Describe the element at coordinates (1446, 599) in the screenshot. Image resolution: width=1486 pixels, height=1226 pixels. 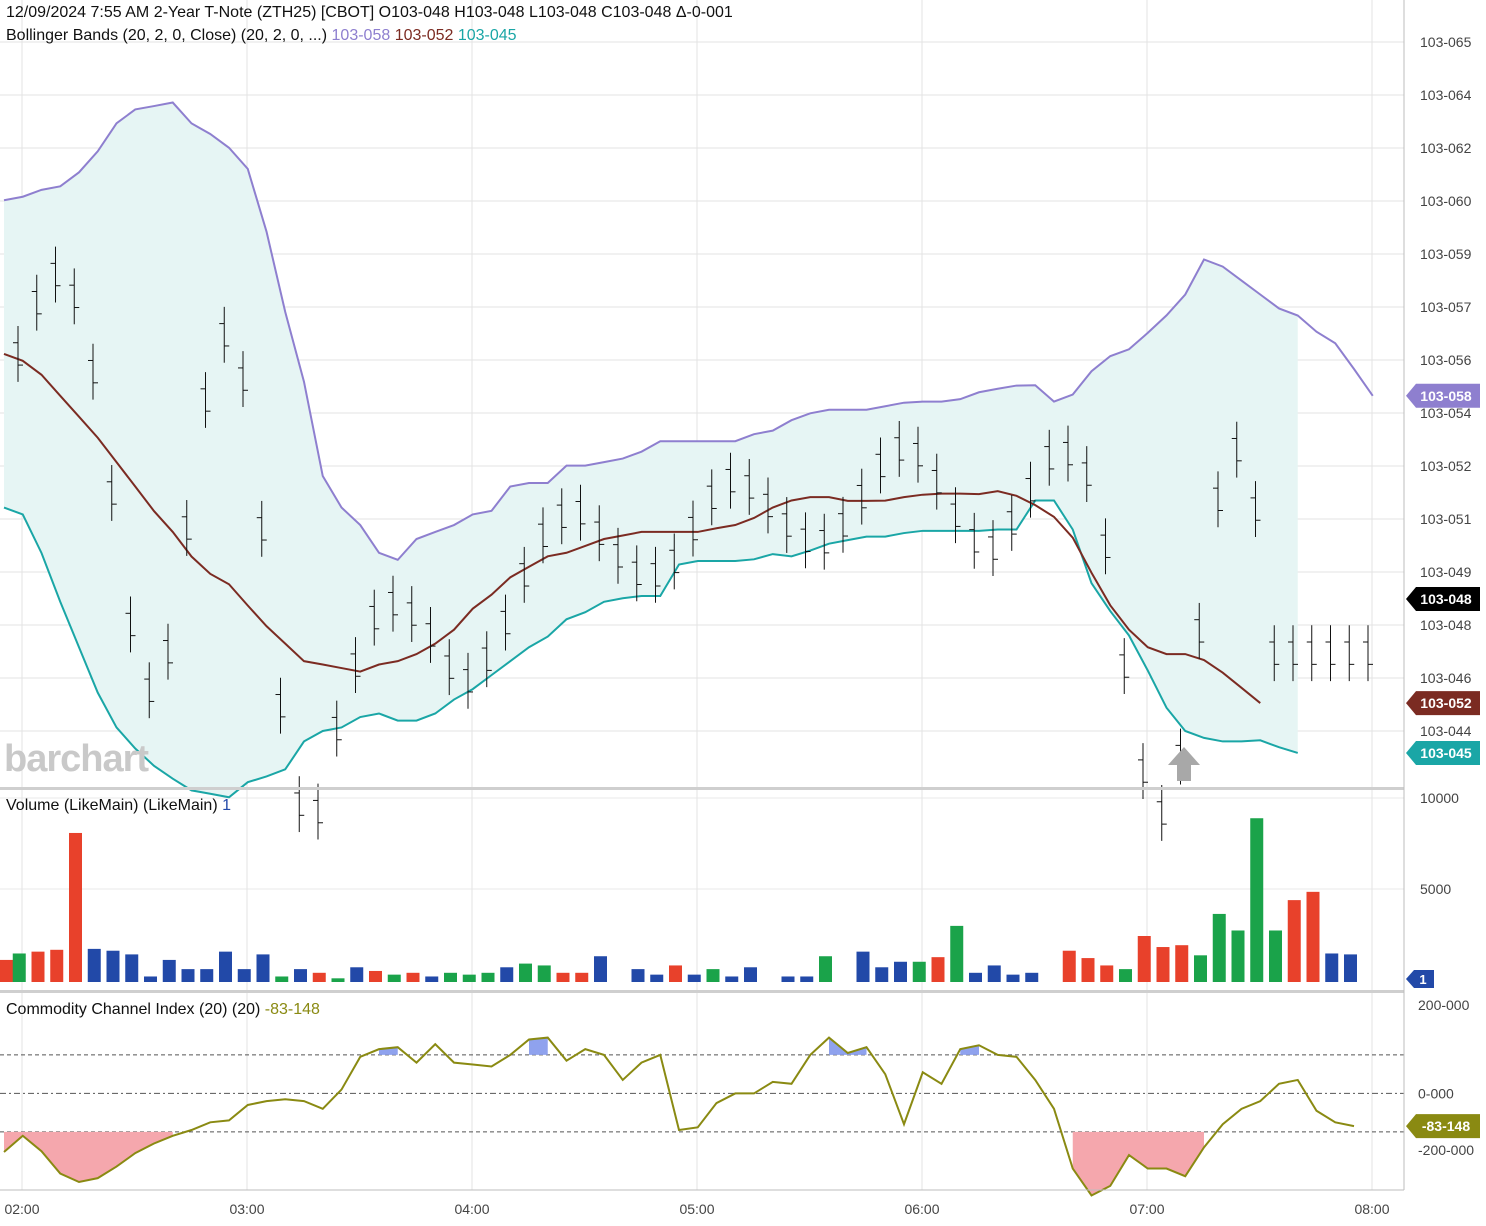
I see `last-price-badge-label: 103-048` at that location.